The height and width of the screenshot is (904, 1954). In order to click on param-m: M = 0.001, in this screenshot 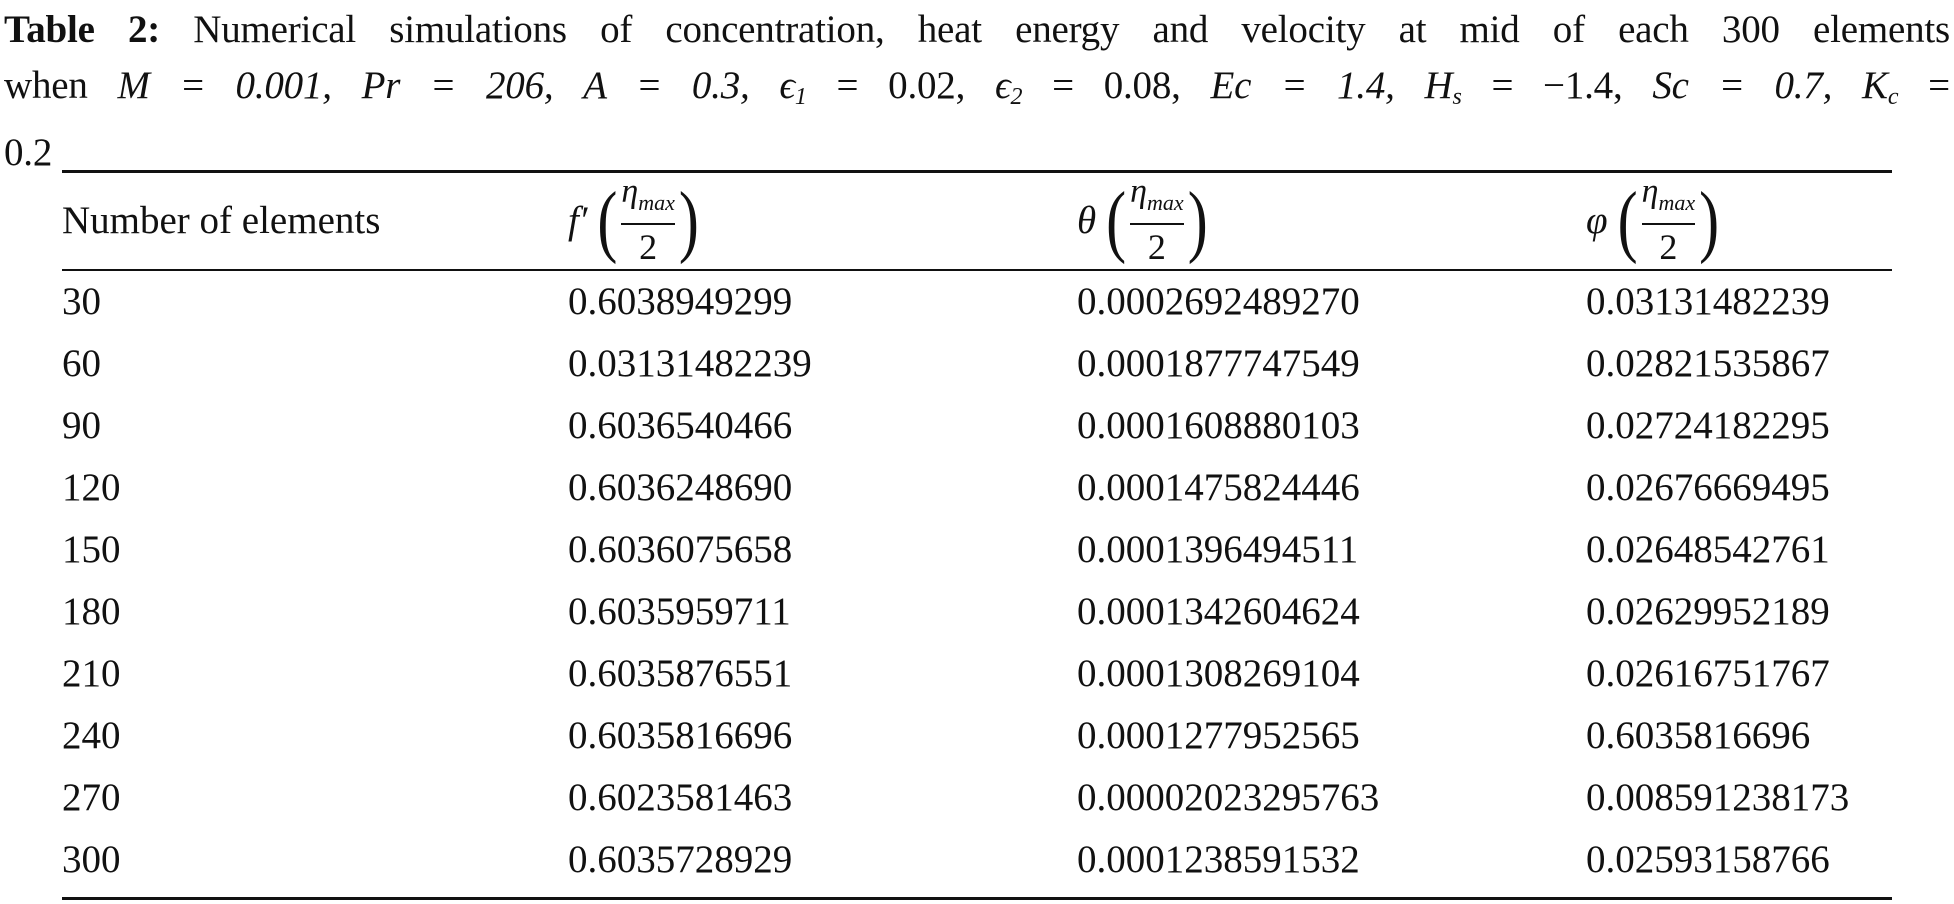, I will do `click(225, 85)`.